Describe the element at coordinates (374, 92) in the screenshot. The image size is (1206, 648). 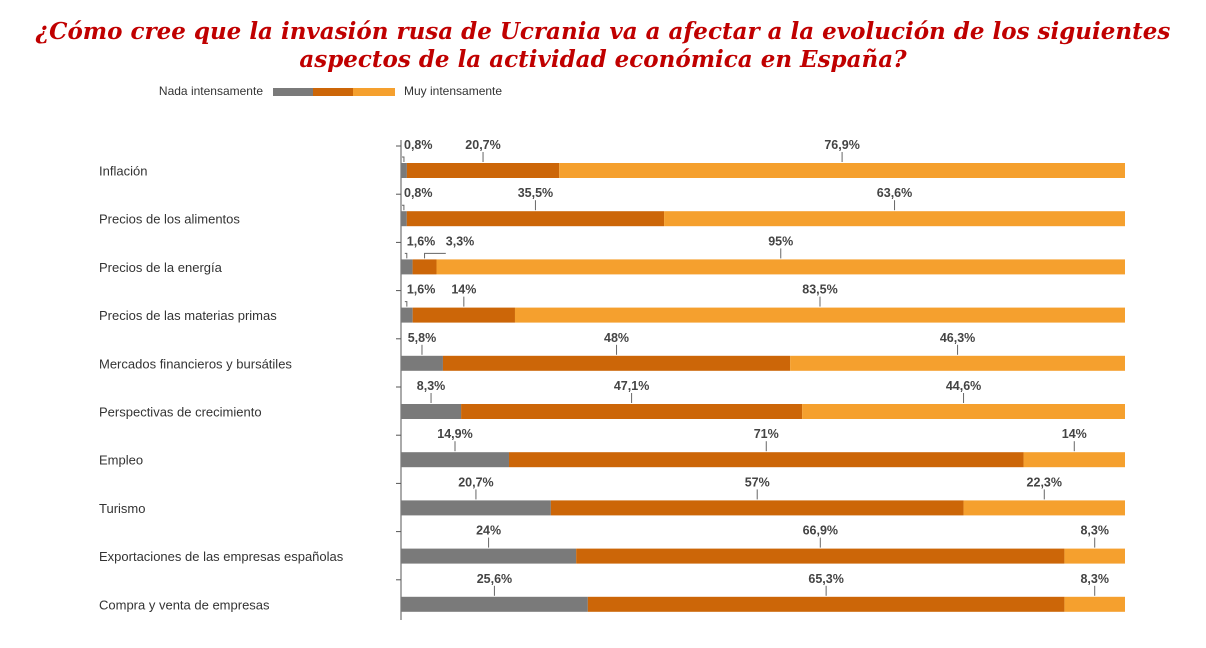
I see `legend-swatch-high` at that location.